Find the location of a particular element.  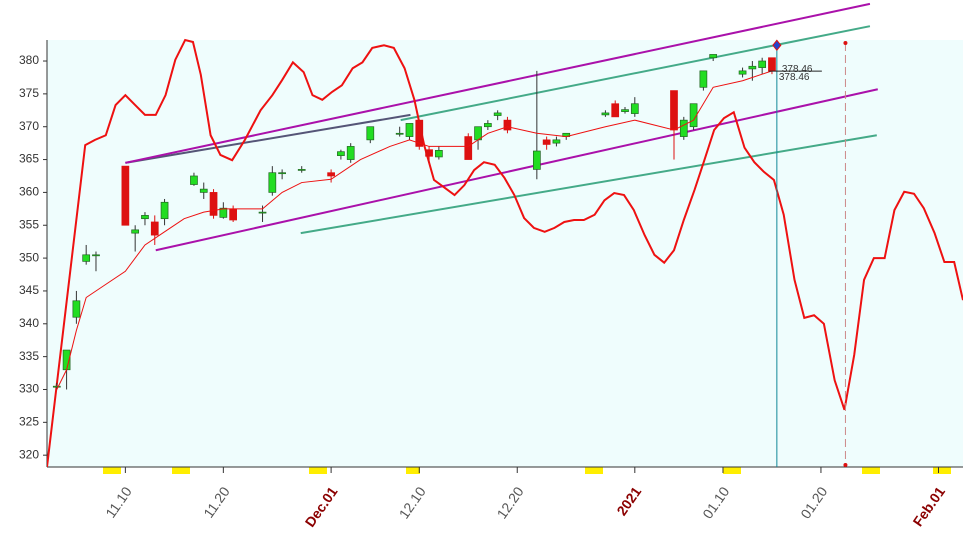

y-tick-label: 340 is located at coordinates (29, 323).